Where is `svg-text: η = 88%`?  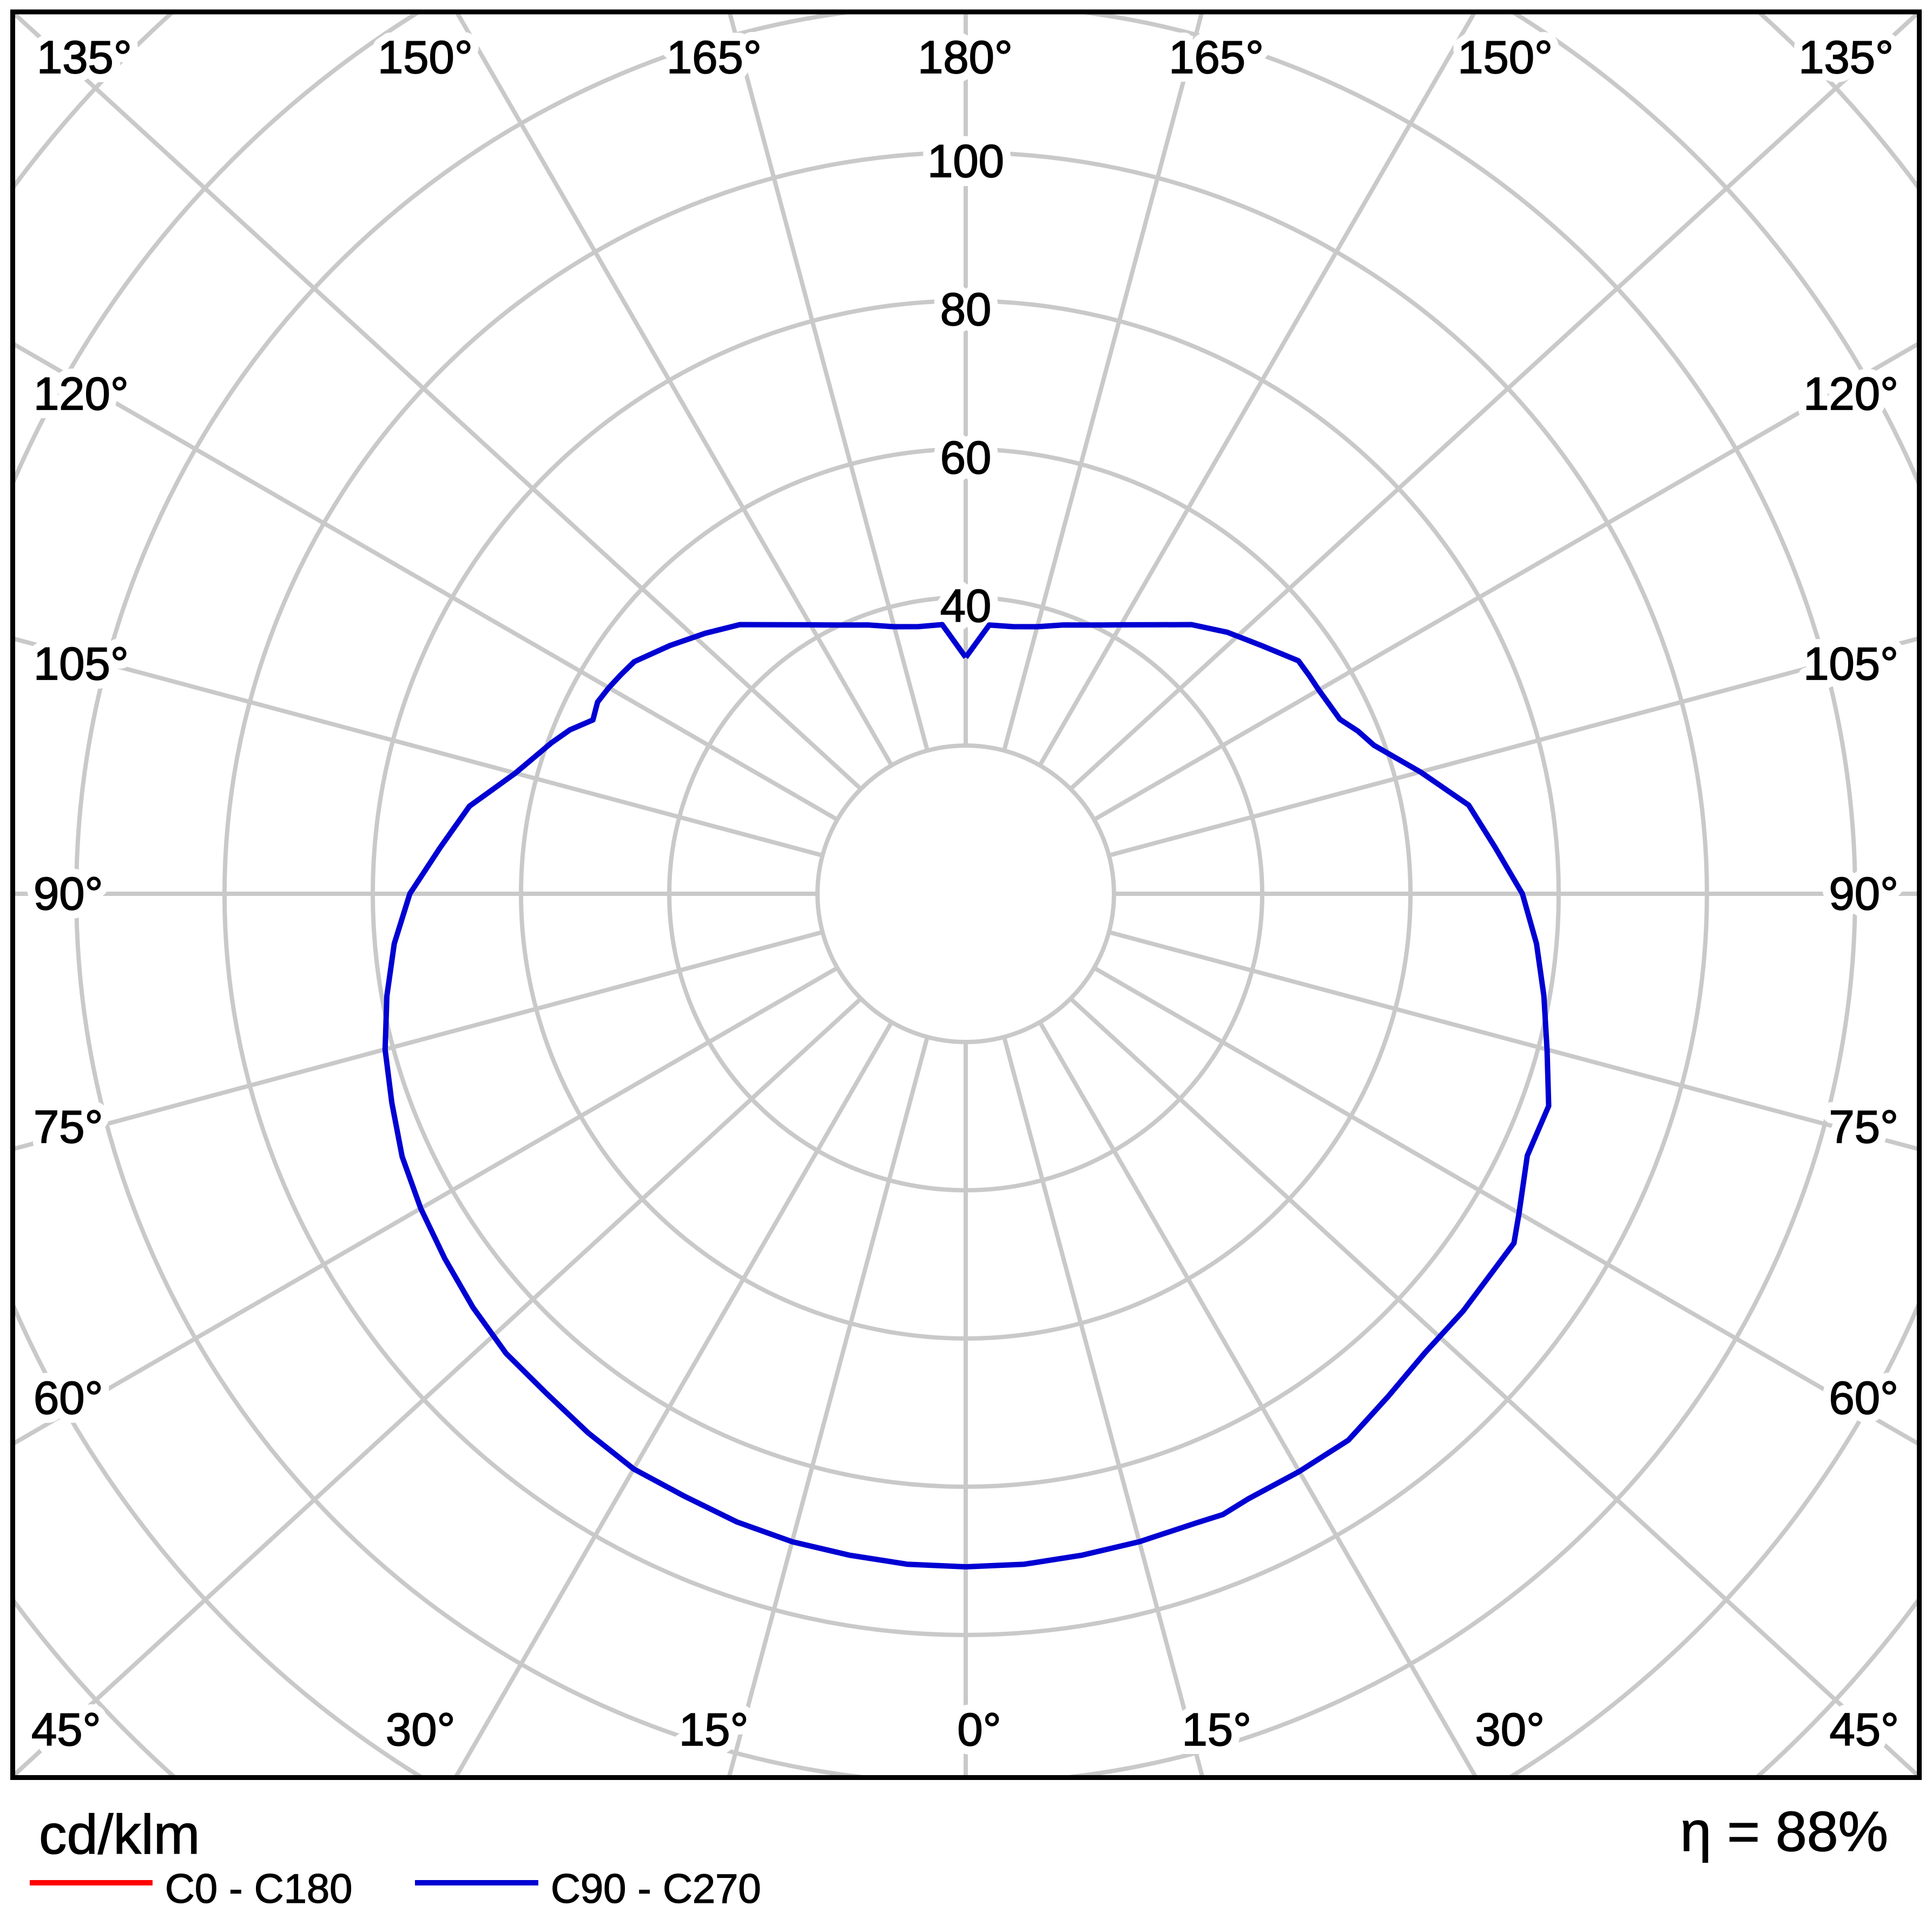
svg-text: η = 88% is located at coordinates (1784, 1832).